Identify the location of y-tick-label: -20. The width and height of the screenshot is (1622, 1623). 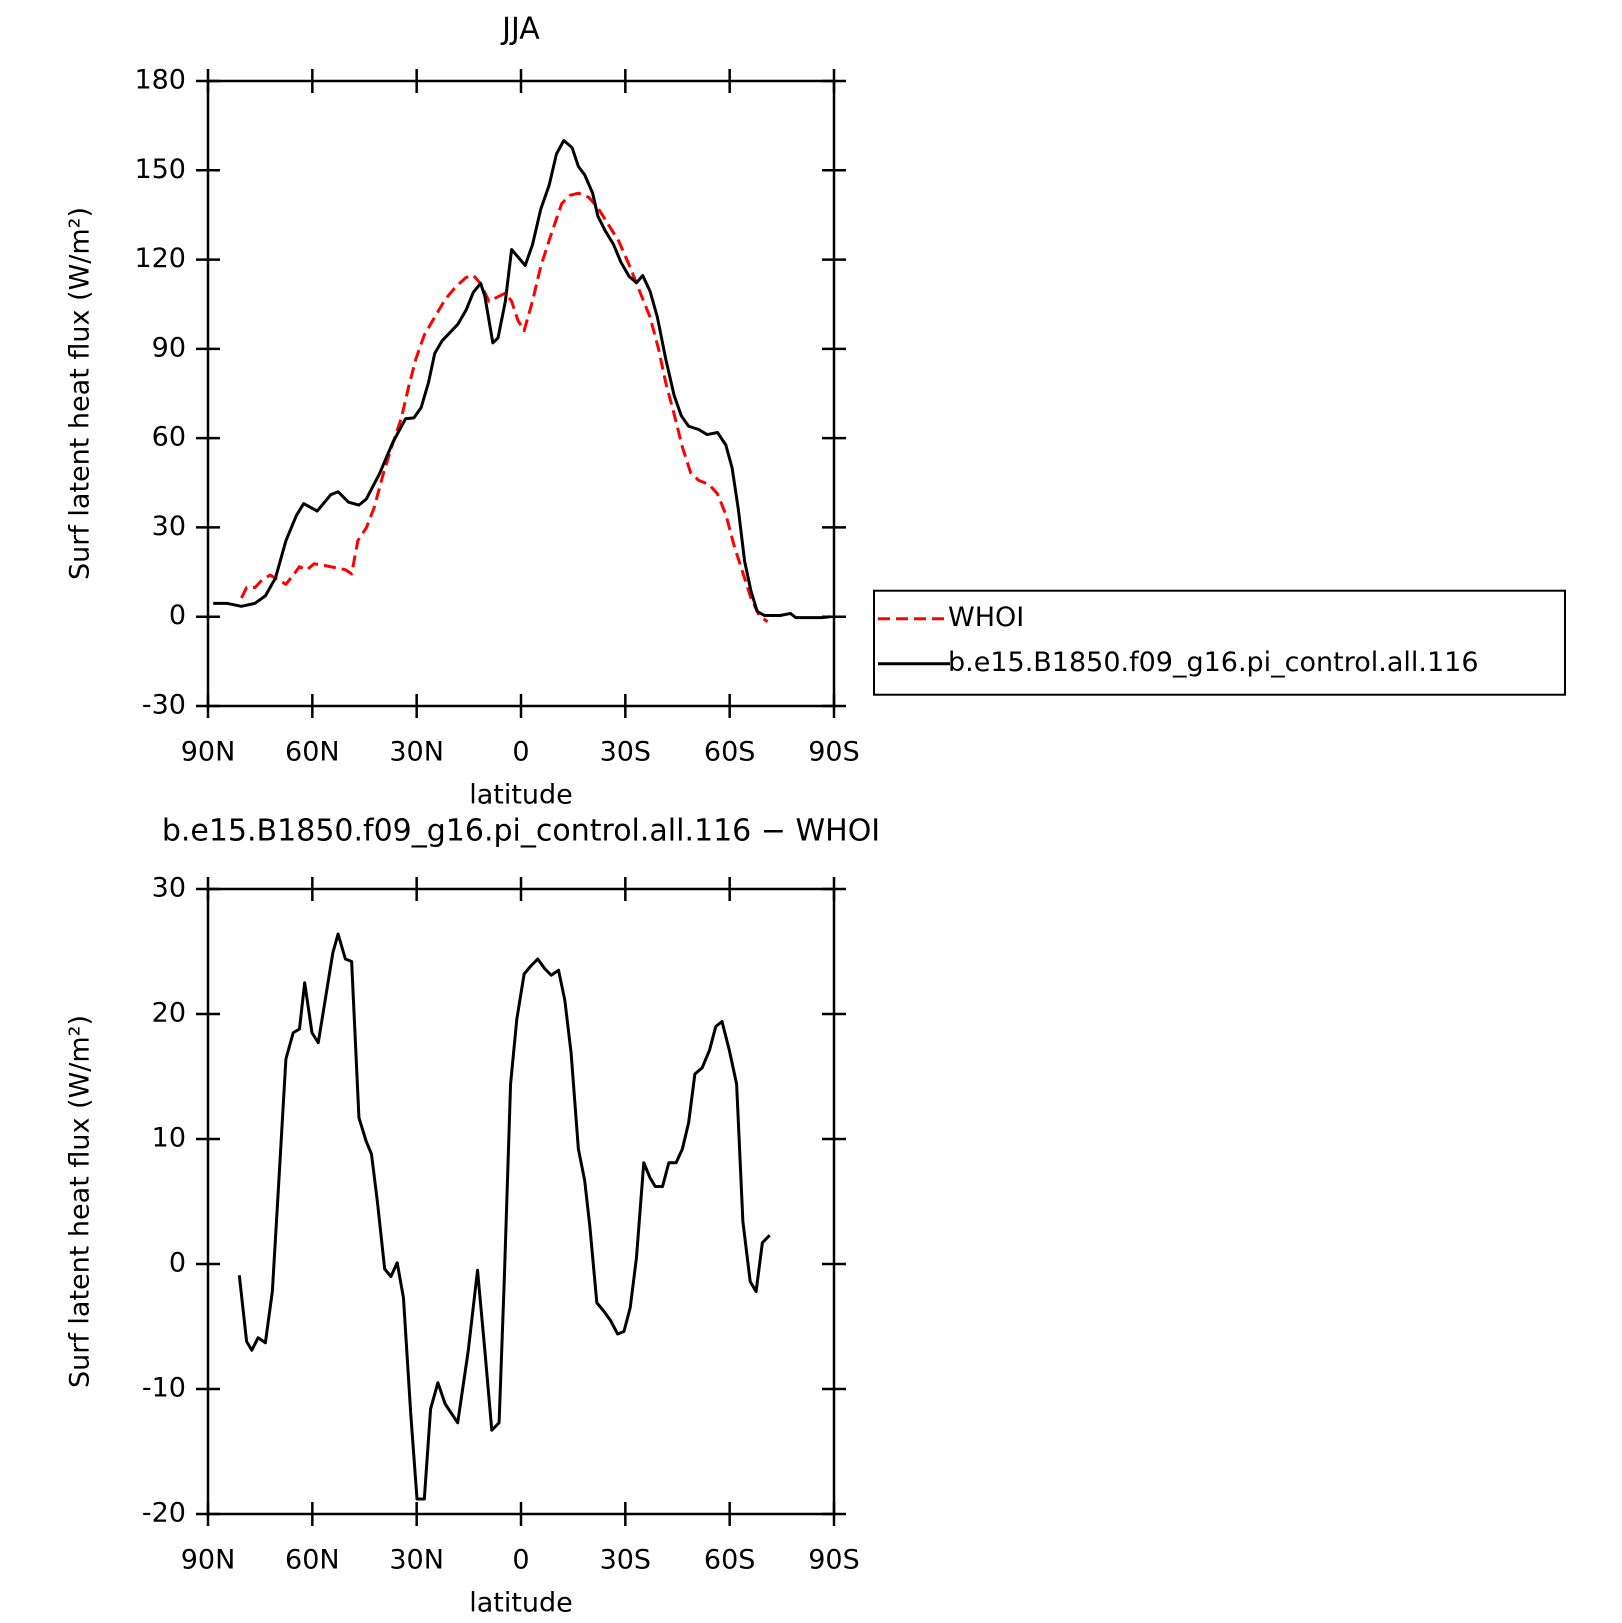
(164, 1513).